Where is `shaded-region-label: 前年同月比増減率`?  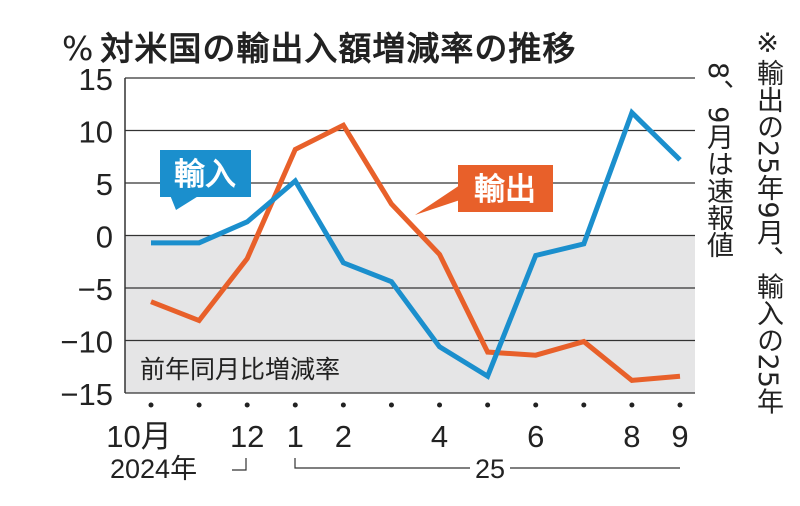
shaded-region-label: 前年同月比増減率 is located at coordinates (240, 369).